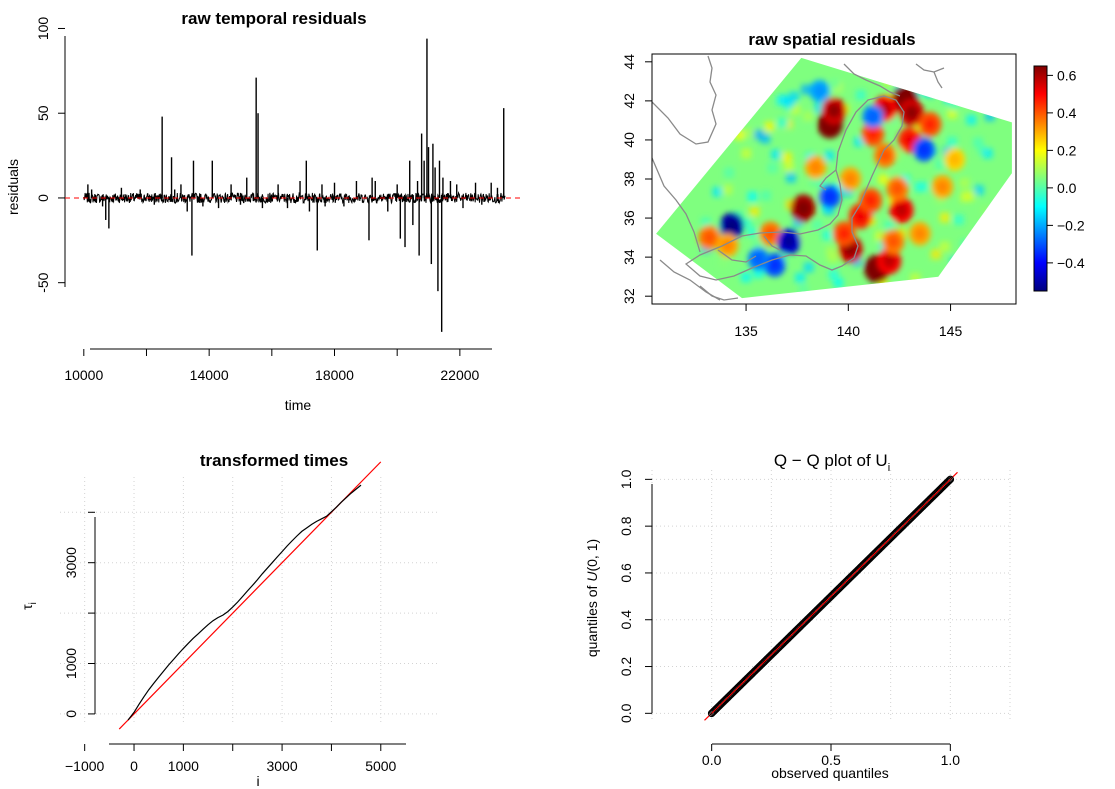 This screenshot has height=789, width=1115. What do you see at coordinates (459, 375) in the screenshot?
I see `x-tick-label: 22000` at bounding box center [459, 375].